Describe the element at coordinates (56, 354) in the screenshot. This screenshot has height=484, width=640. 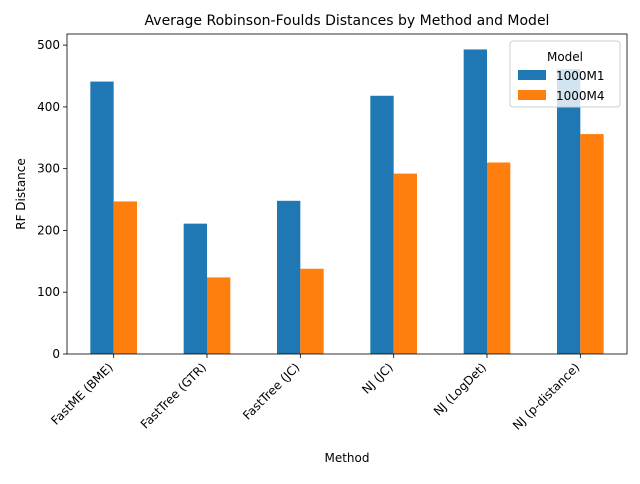
I see `y-tick-label: 0` at that location.